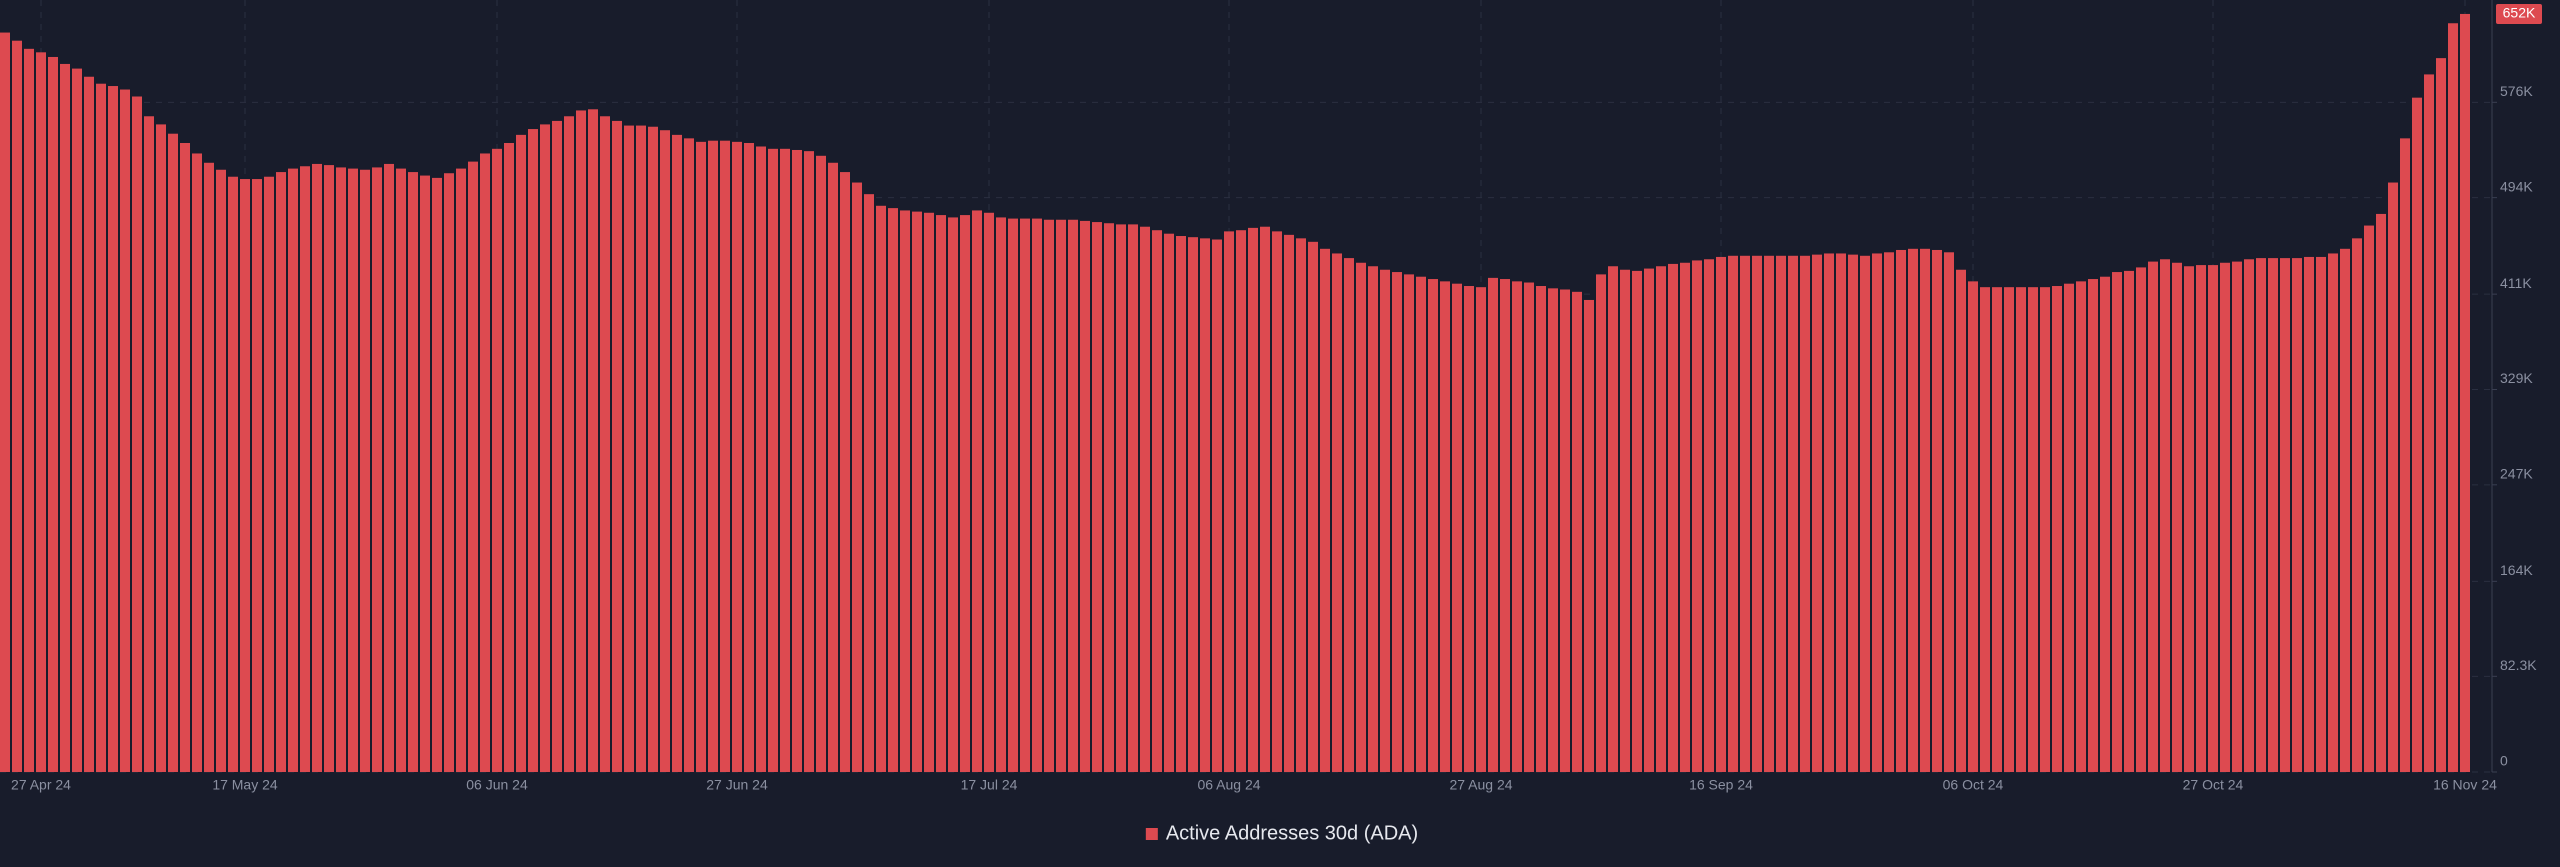  Describe the element at coordinates (2516, 378) in the screenshot. I see `y-tick-label: 329K` at that location.